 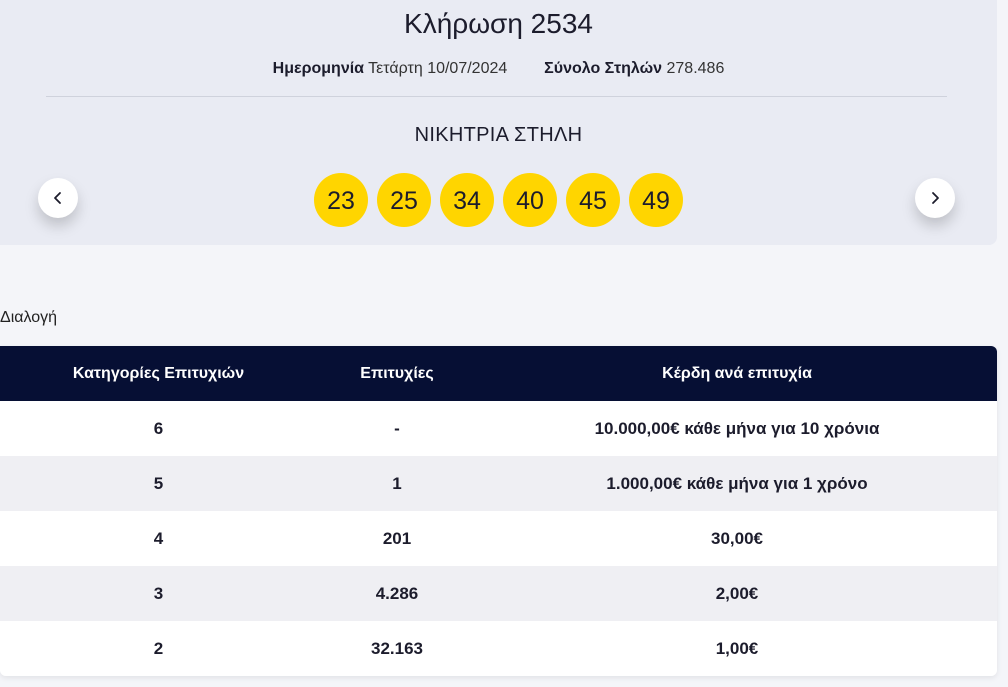 What do you see at coordinates (498, 648) in the screenshot?
I see `table-row: 2 32.163 1,00€` at bounding box center [498, 648].